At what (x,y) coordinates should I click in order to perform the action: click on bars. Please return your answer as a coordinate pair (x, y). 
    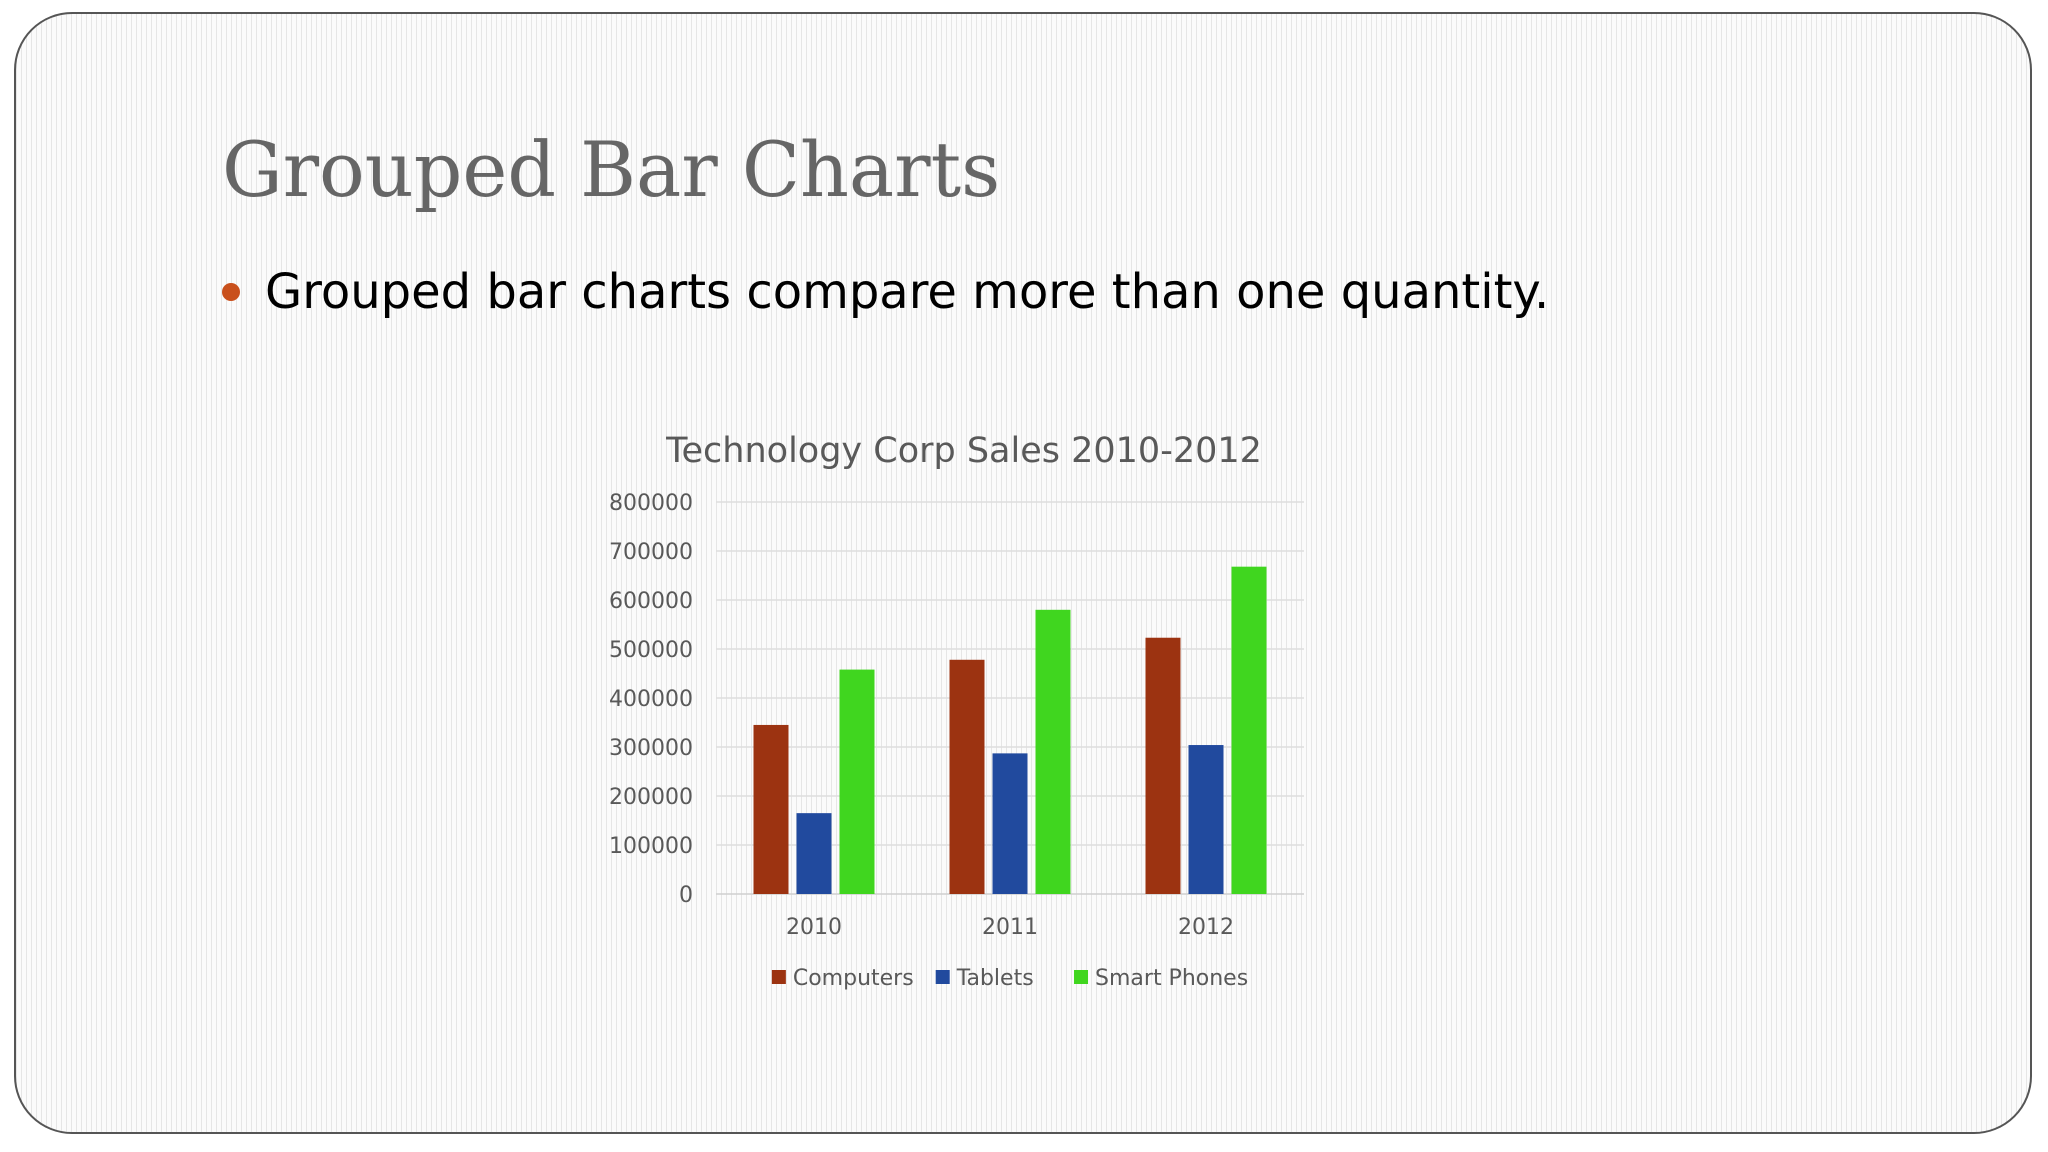
    Looking at the image, I should click on (1010, 730).